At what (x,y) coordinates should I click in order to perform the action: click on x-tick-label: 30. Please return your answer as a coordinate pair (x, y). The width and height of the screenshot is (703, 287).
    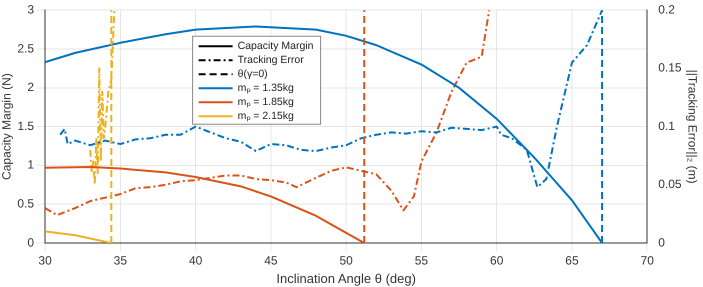
    Looking at the image, I should click on (45, 261).